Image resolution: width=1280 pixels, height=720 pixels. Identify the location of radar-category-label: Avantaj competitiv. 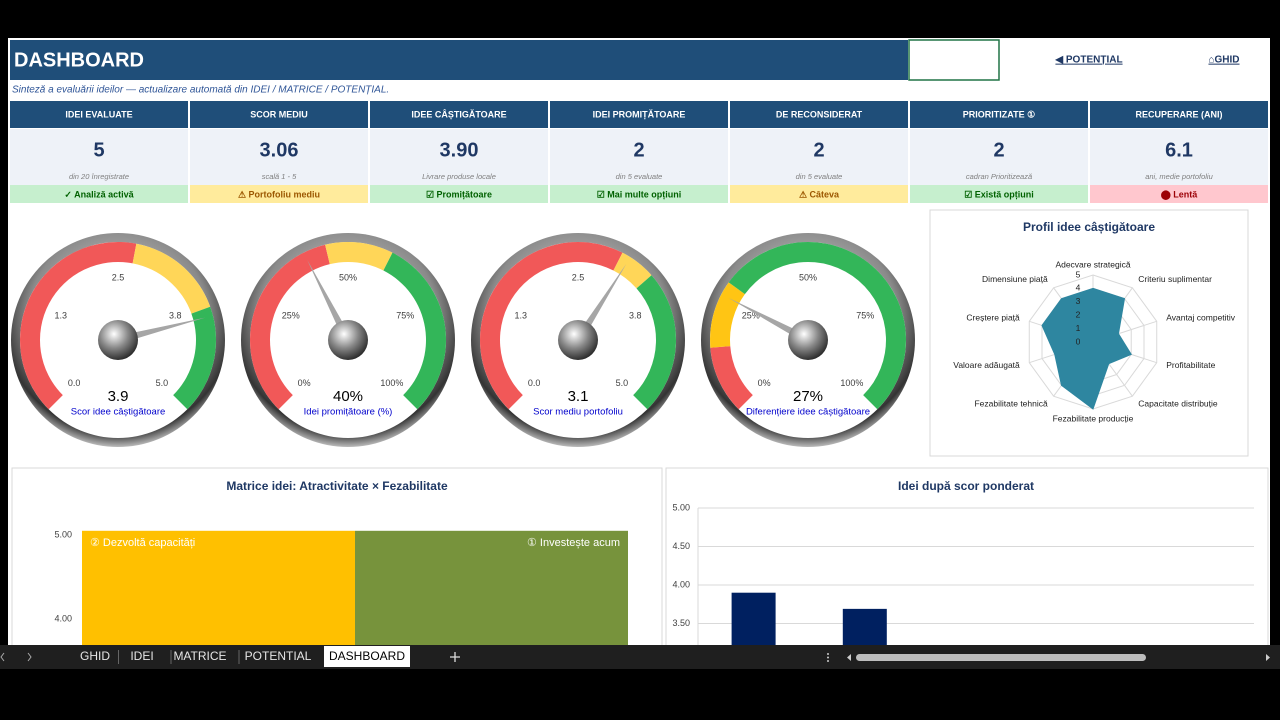
(1201, 317).